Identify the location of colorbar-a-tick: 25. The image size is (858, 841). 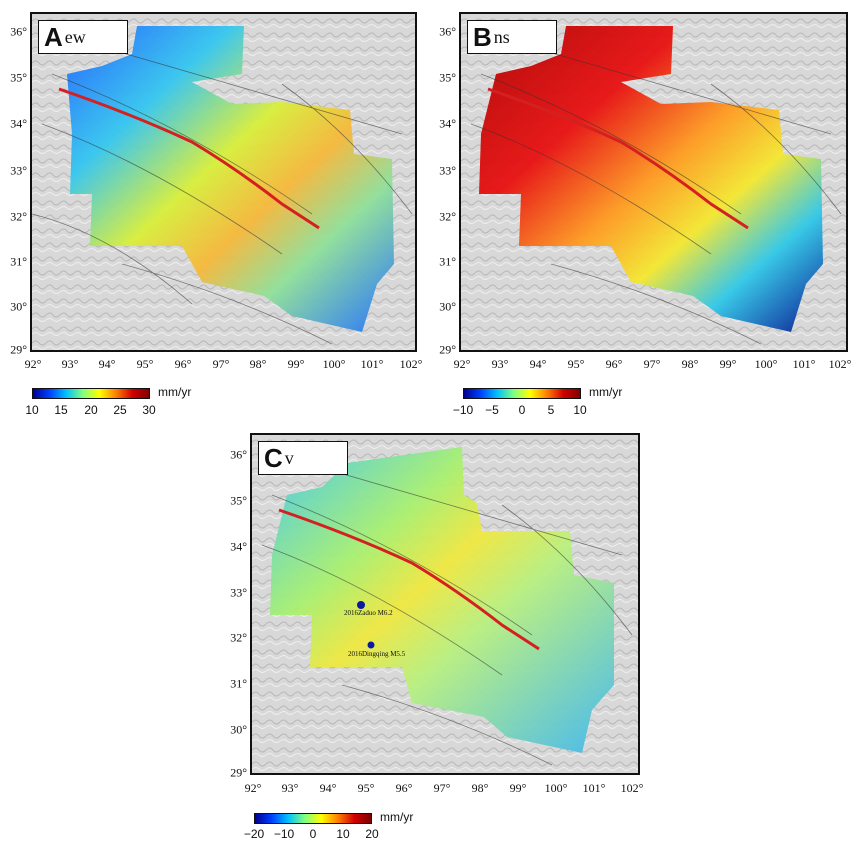
(120, 410).